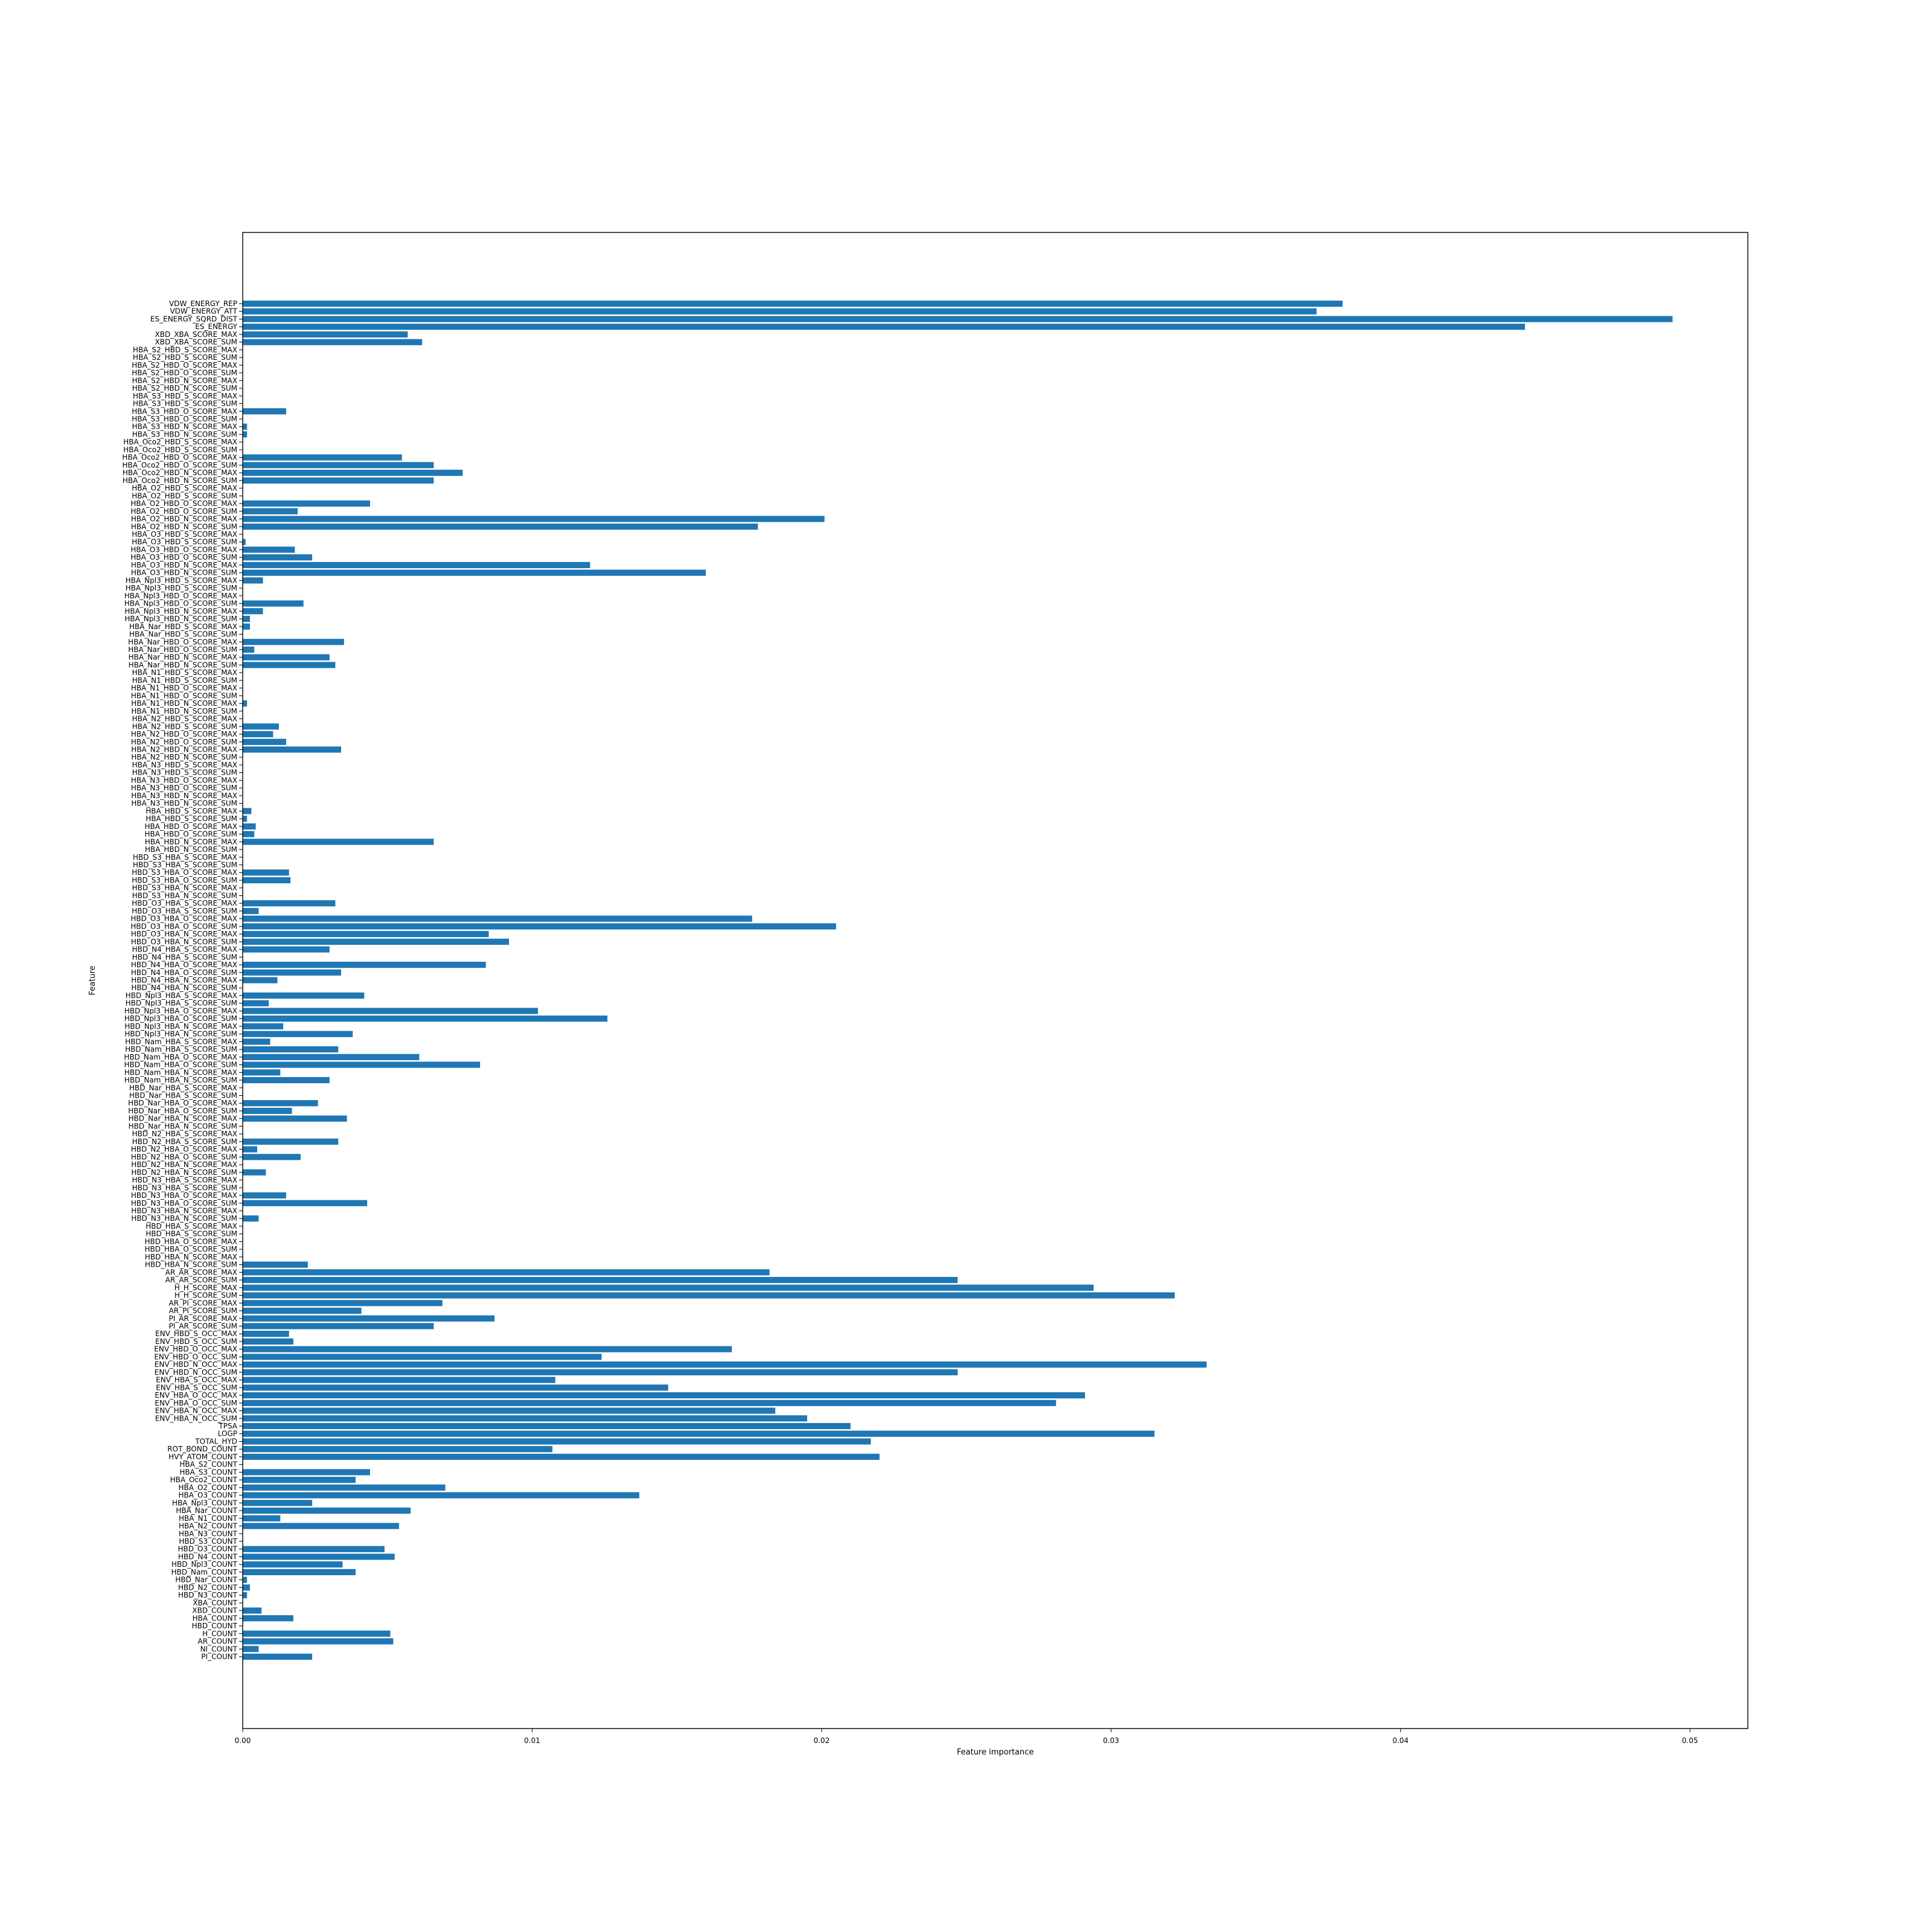 The height and width of the screenshot is (1932, 1932). What do you see at coordinates (251, 1649) in the screenshot?
I see `bar-ni-count` at bounding box center [251, 1649].